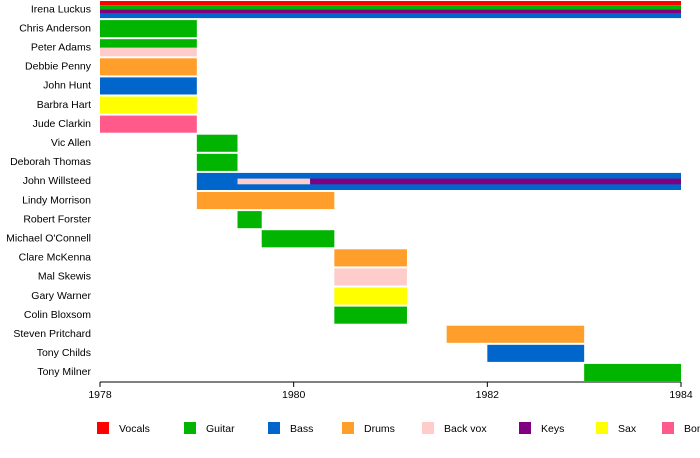 Image resolution: width=700 pixels, height=458 pixels. I want to click on member-label: Barbra Hart, so click(64, 105).